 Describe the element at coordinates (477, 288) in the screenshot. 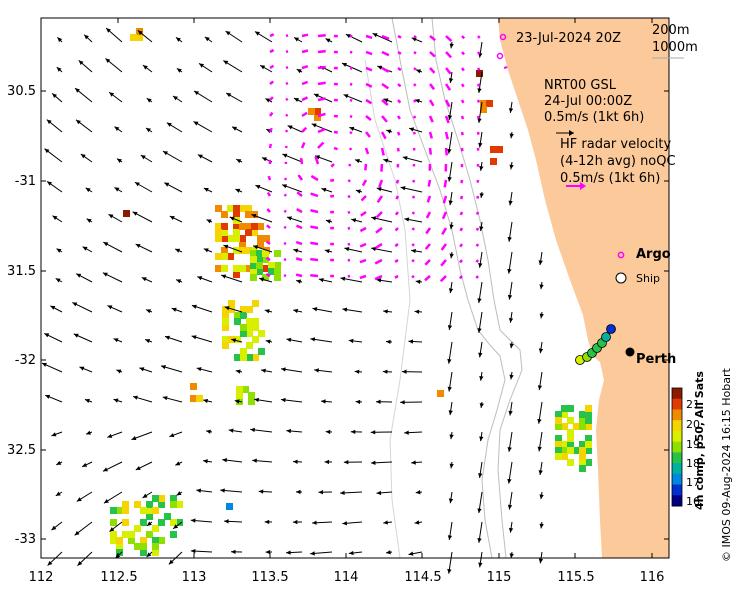

I see `isobath` at that location.